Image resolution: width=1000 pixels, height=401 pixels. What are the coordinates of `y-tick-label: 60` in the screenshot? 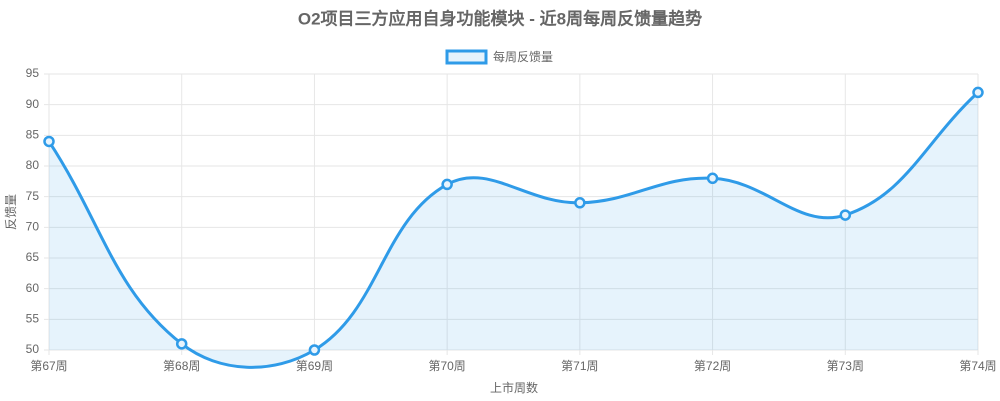 It's located at (33, 288).